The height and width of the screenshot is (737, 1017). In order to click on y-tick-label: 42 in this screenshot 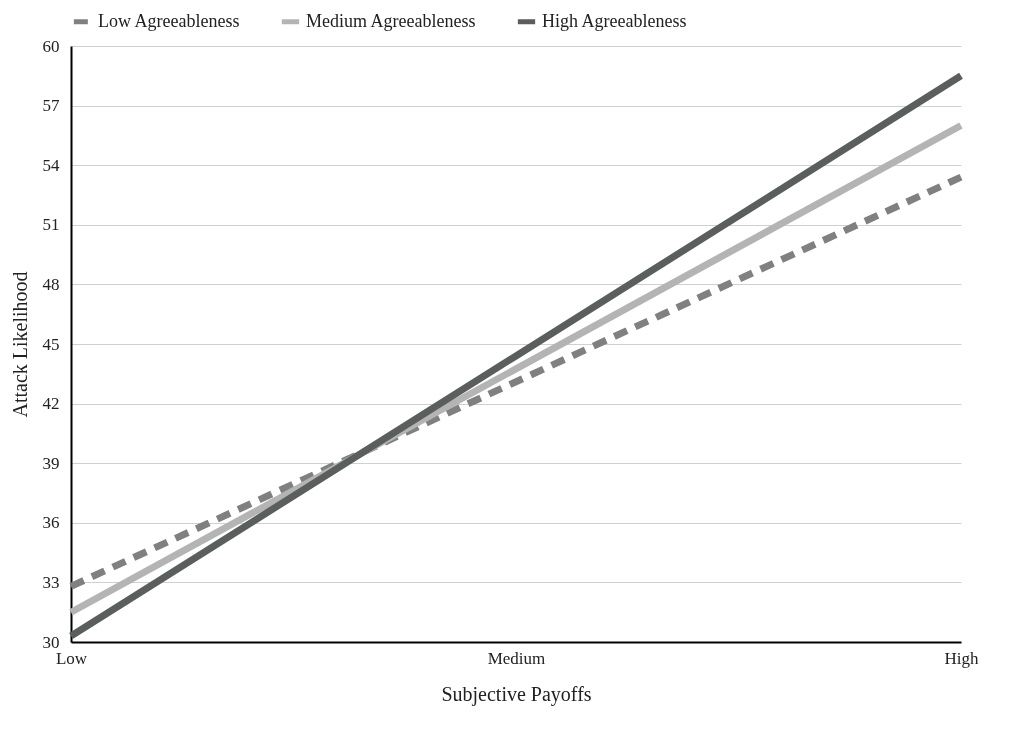, I will do `click(51, 404)`.